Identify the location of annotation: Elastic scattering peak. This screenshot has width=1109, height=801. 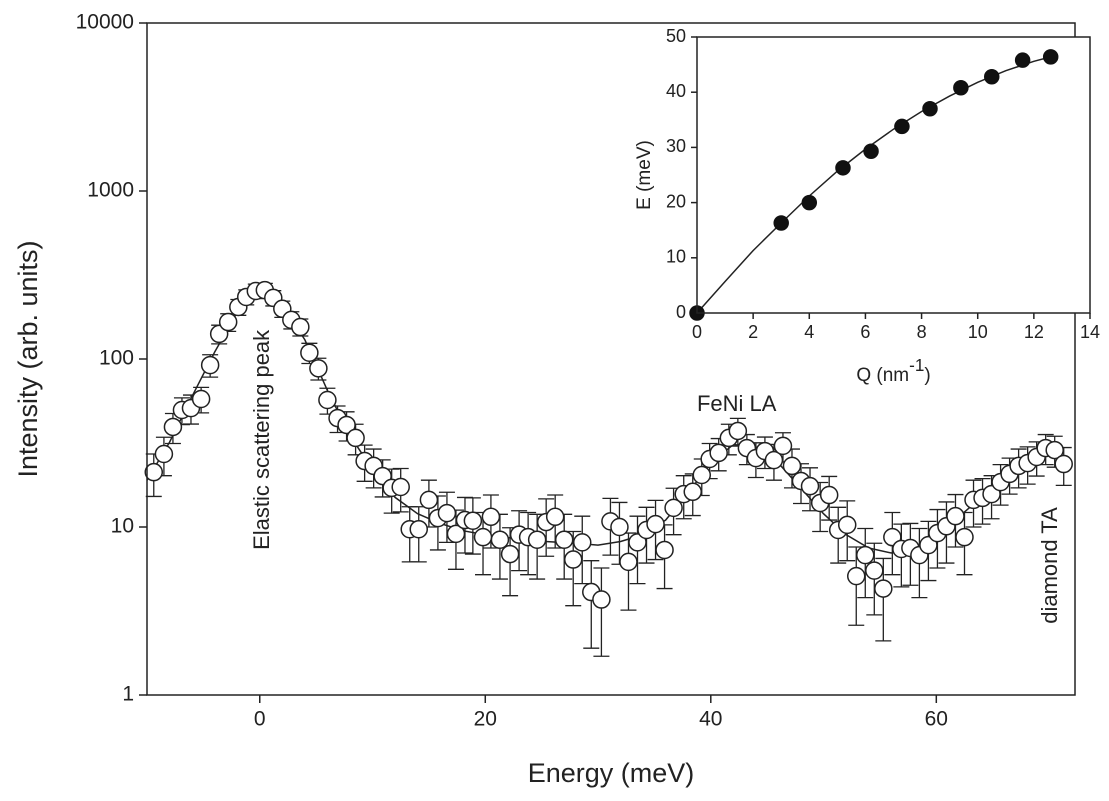
(261, 439).